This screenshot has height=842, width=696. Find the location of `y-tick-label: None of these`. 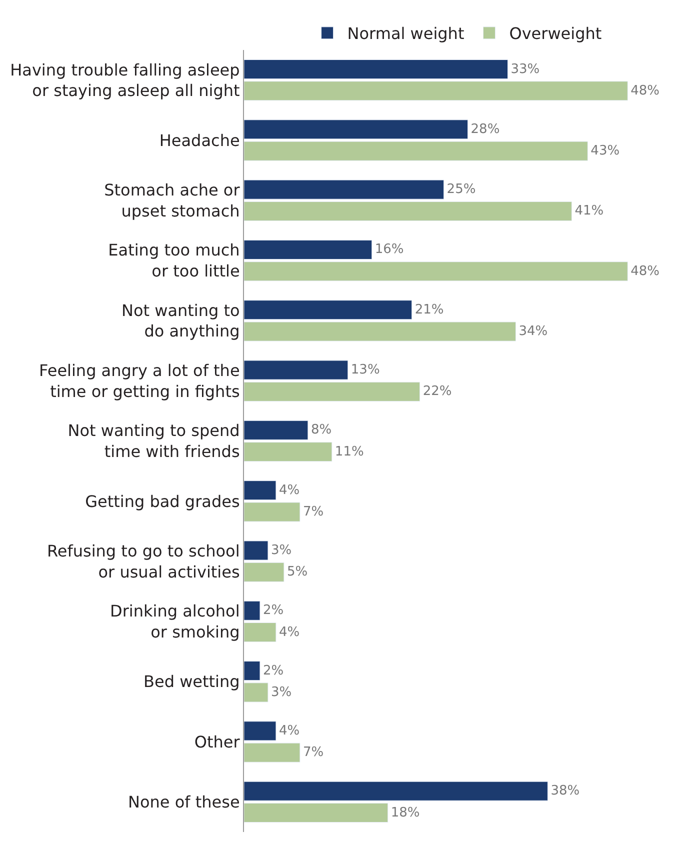

y-tick-label: None of these is located at coordinates (184, 802).